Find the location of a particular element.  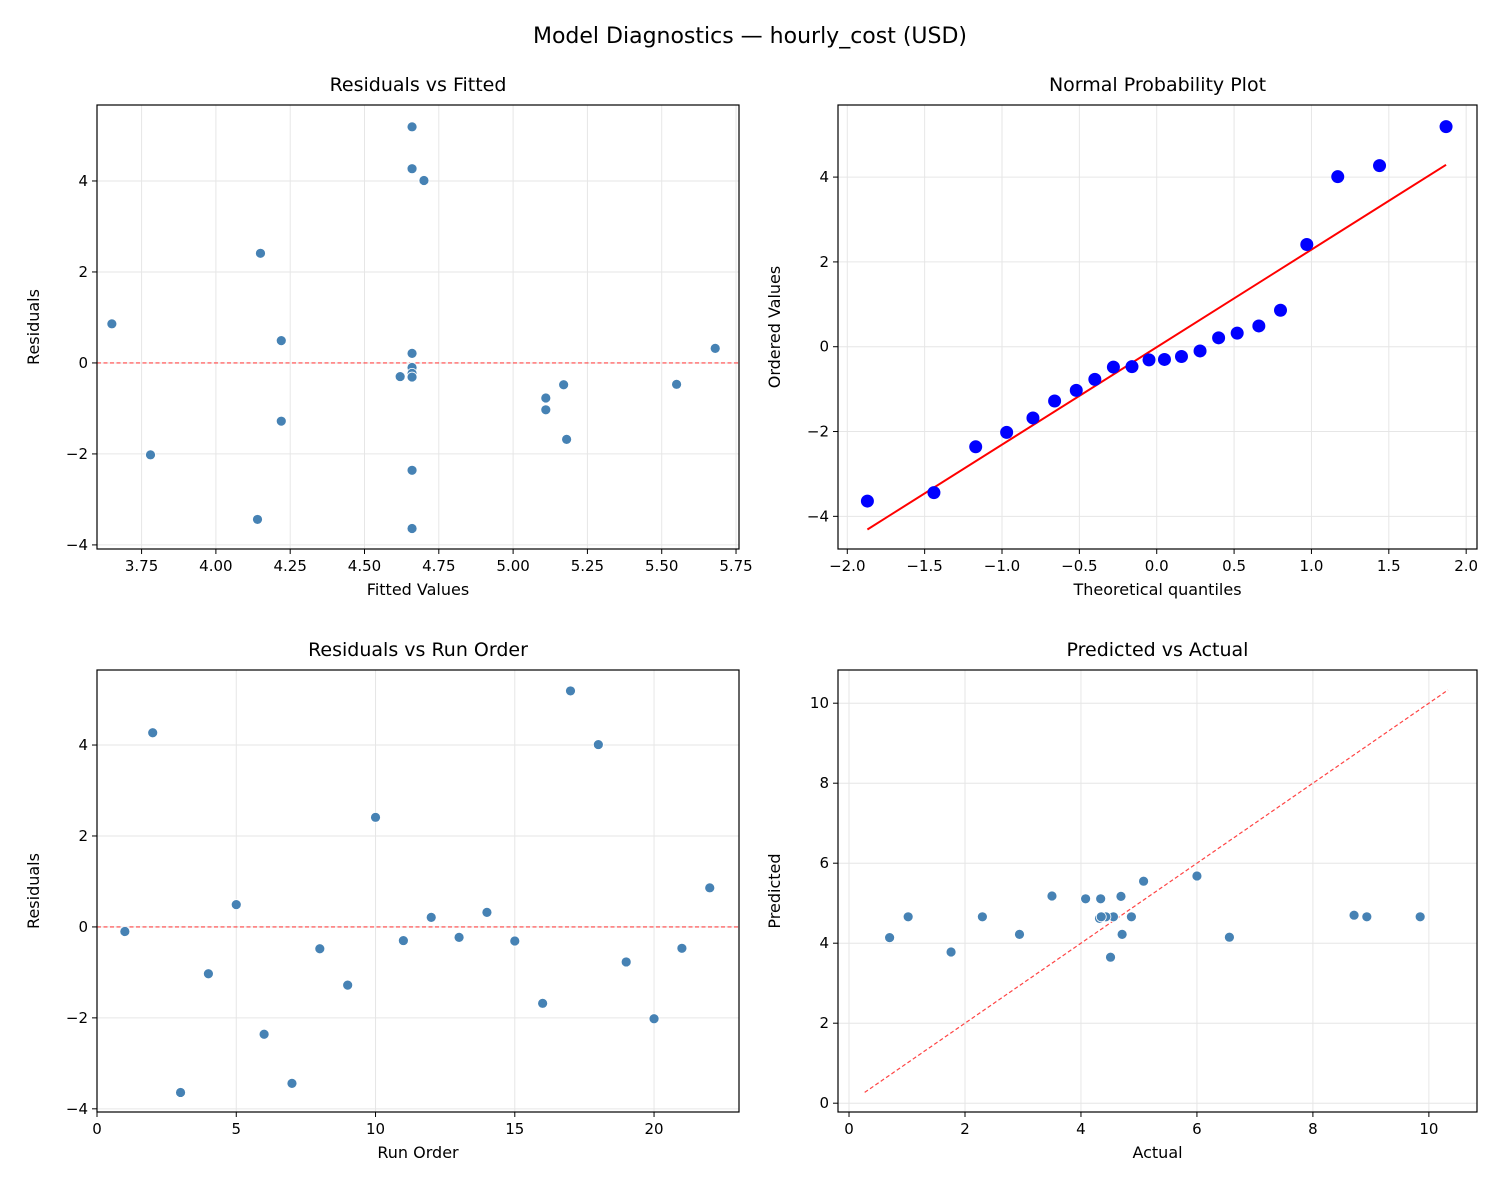

x-tick-label: 5.25 is located at coordinates (587, 566).